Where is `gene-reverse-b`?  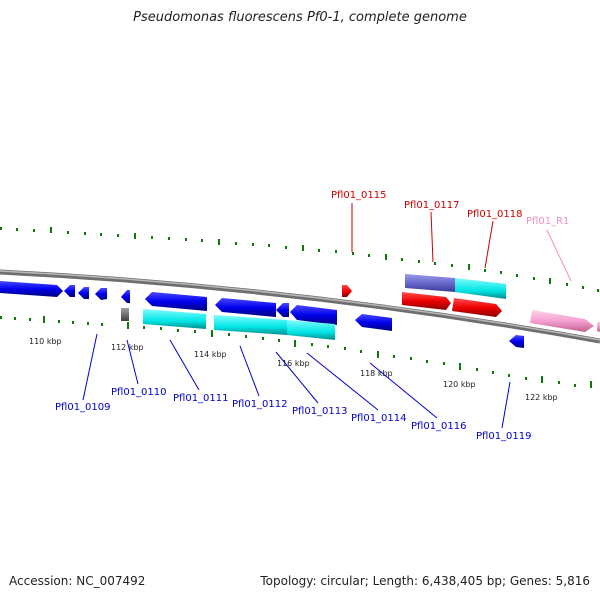 gene-reverse-b is located at coordinates (83, 293).